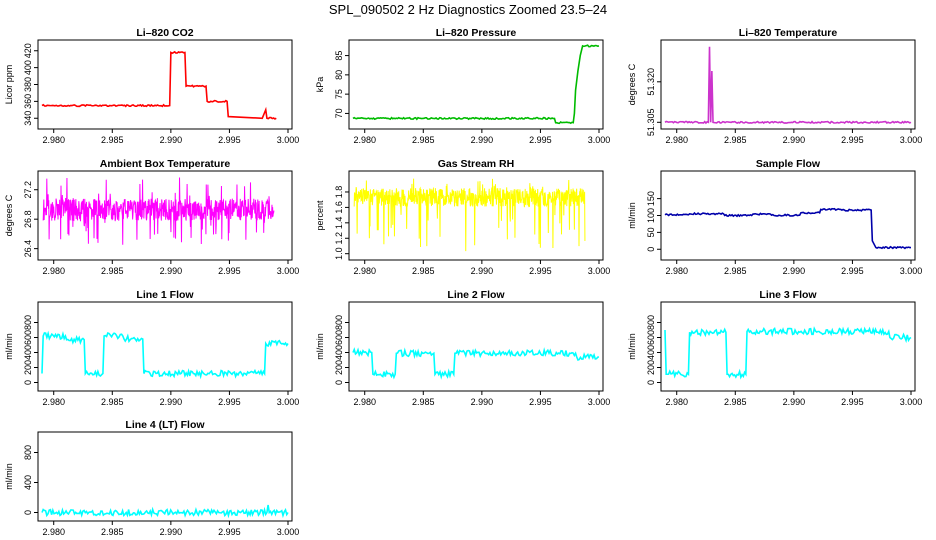 The image size is (936, 540). I want to click on y-tick-label: 600, so click(339, 337).